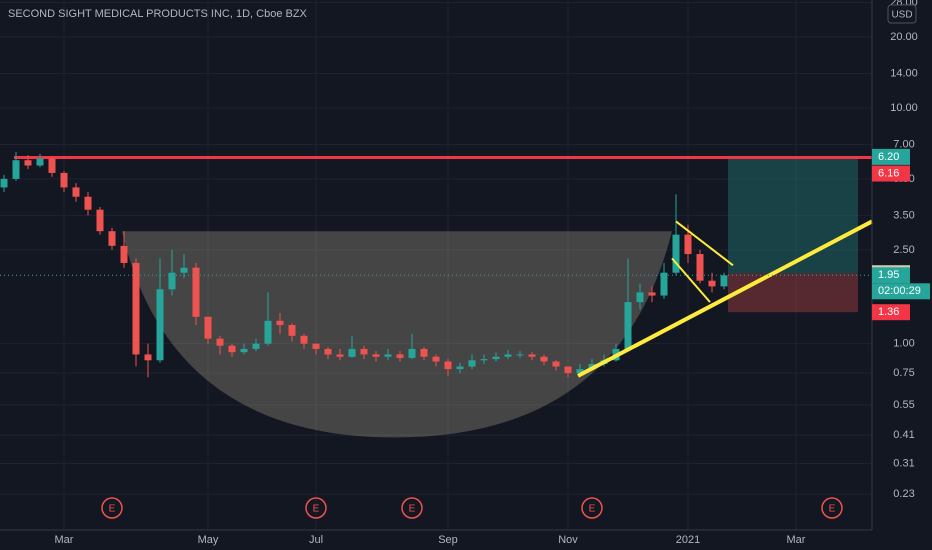 The height and width of the screenshot is (550, 932). What do you see at coordinates (904, 108) in the screenshot?
I see `y-tick-label: 10.00` at bounding box center [904, 108].